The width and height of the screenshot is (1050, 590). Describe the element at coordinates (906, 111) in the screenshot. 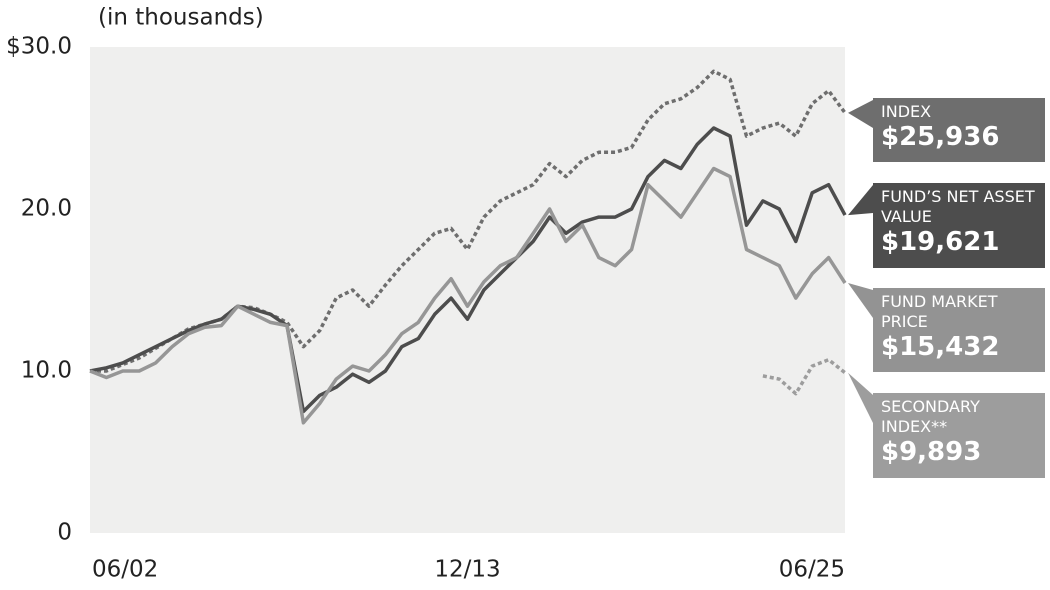

I see `legend-name: INDEX` at that location.